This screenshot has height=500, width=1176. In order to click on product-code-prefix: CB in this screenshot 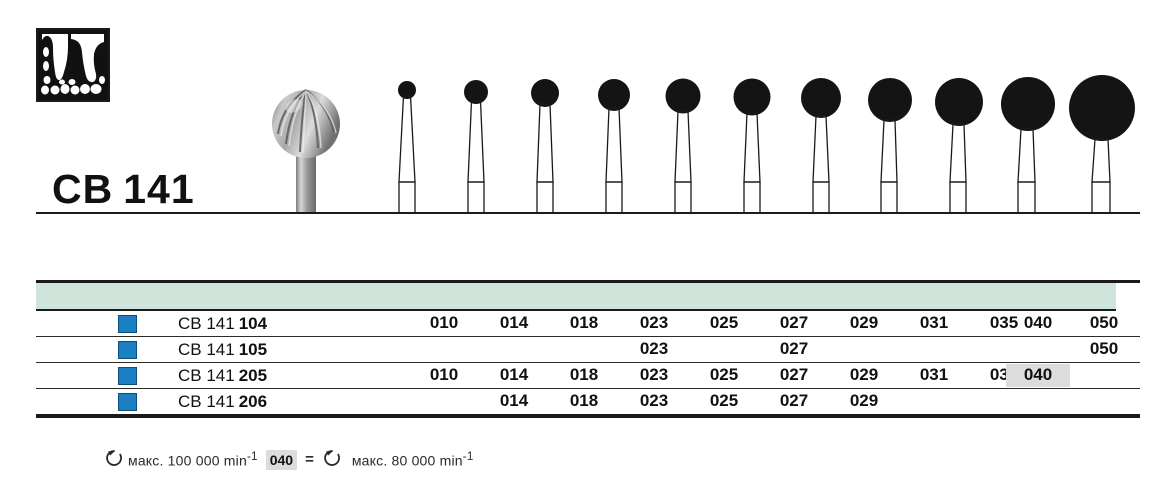, I will do `click(83, 189)`.